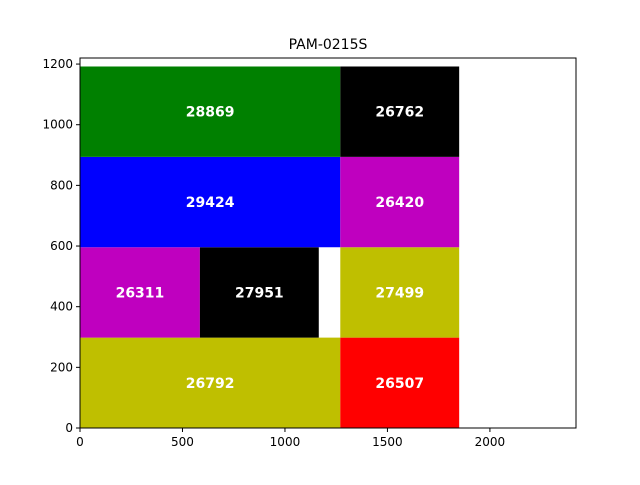  Describe the element at coordinates (387, 442) in the screenshot. I see `x-tick-label: 1500` at that location.